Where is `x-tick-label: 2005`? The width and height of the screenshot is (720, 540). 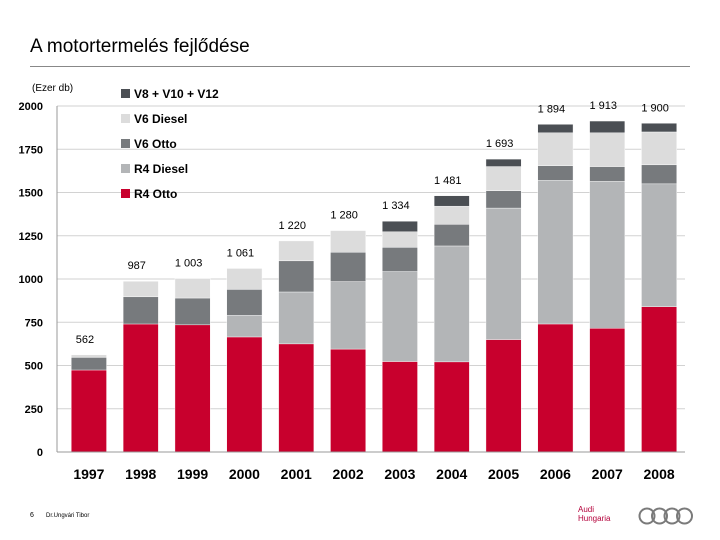 x-tick-label: 2005 is located at coordinates (503, 474).